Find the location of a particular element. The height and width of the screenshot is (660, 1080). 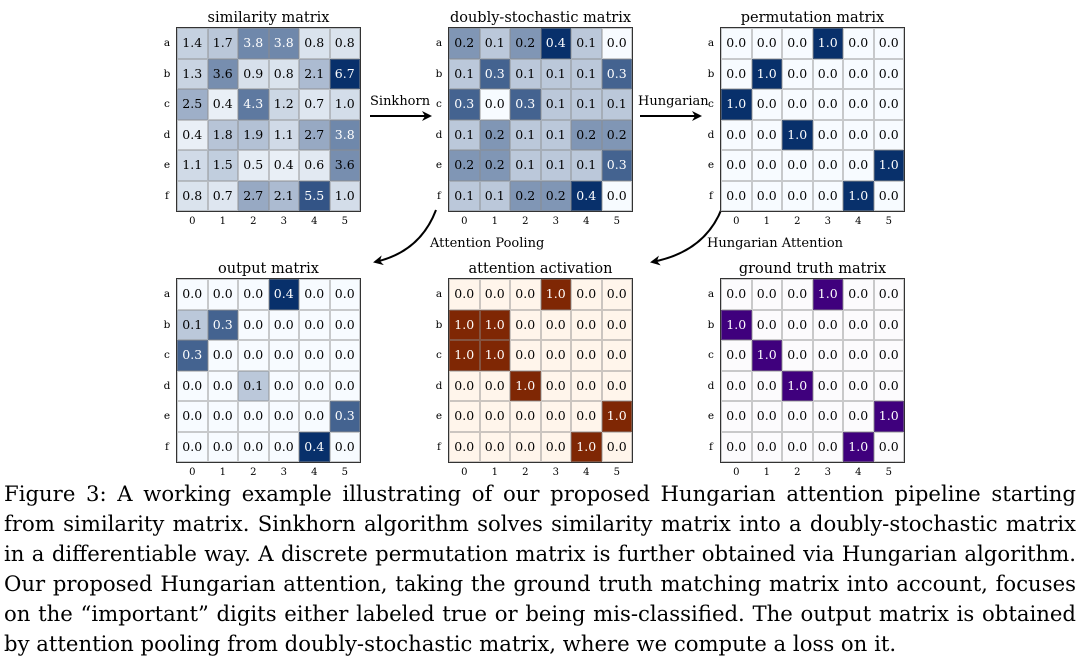

similarity-row-label: c is located at coordinates (167, 104).